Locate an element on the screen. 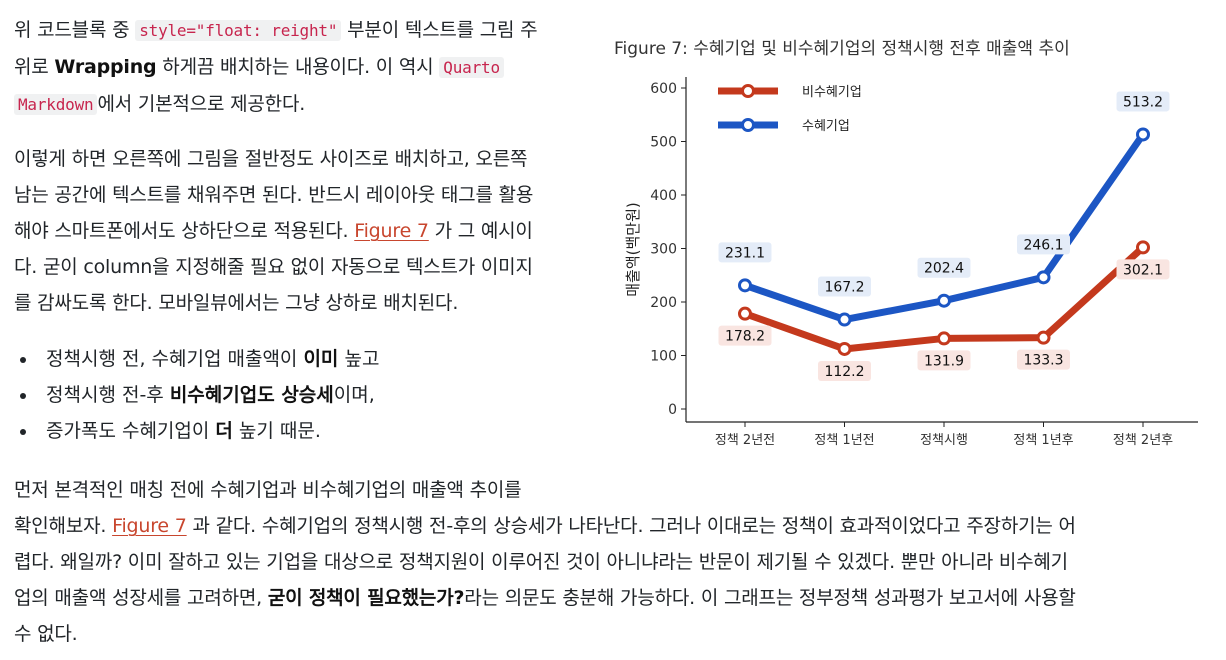 The height and width of the screenshot is (660, 1226). text: 증가폭도 수혜기업이 is located at coordinates (131, 431).